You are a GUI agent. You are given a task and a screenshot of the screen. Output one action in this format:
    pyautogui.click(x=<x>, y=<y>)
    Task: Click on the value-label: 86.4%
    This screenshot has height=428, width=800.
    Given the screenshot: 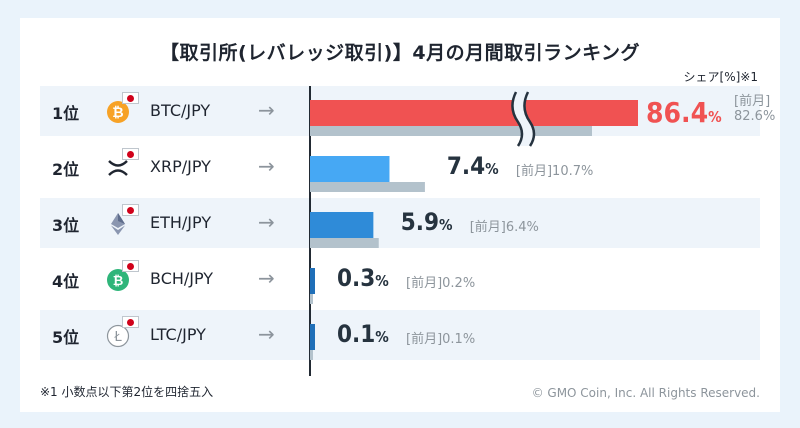 What is the action you would take?
    pyautogui.click(x=684, y=112)
    